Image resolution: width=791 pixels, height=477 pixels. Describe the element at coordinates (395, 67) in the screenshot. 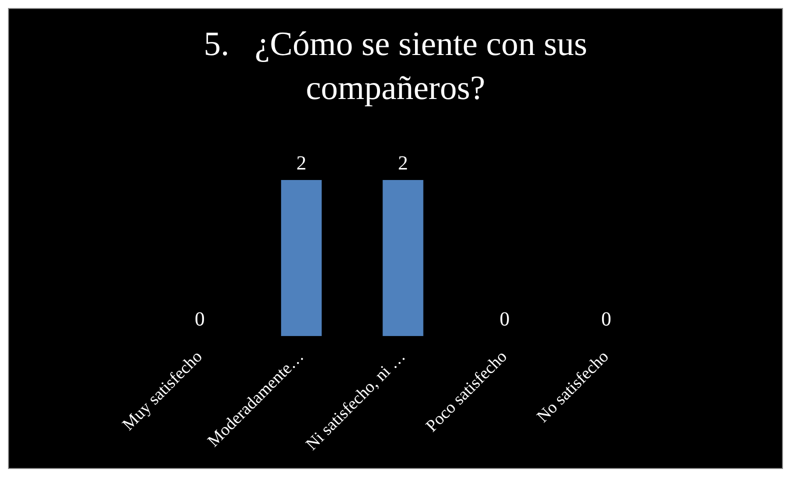

I see `chart-title: 5. ¿Cómo se siente con sus compañeros?` at that location.